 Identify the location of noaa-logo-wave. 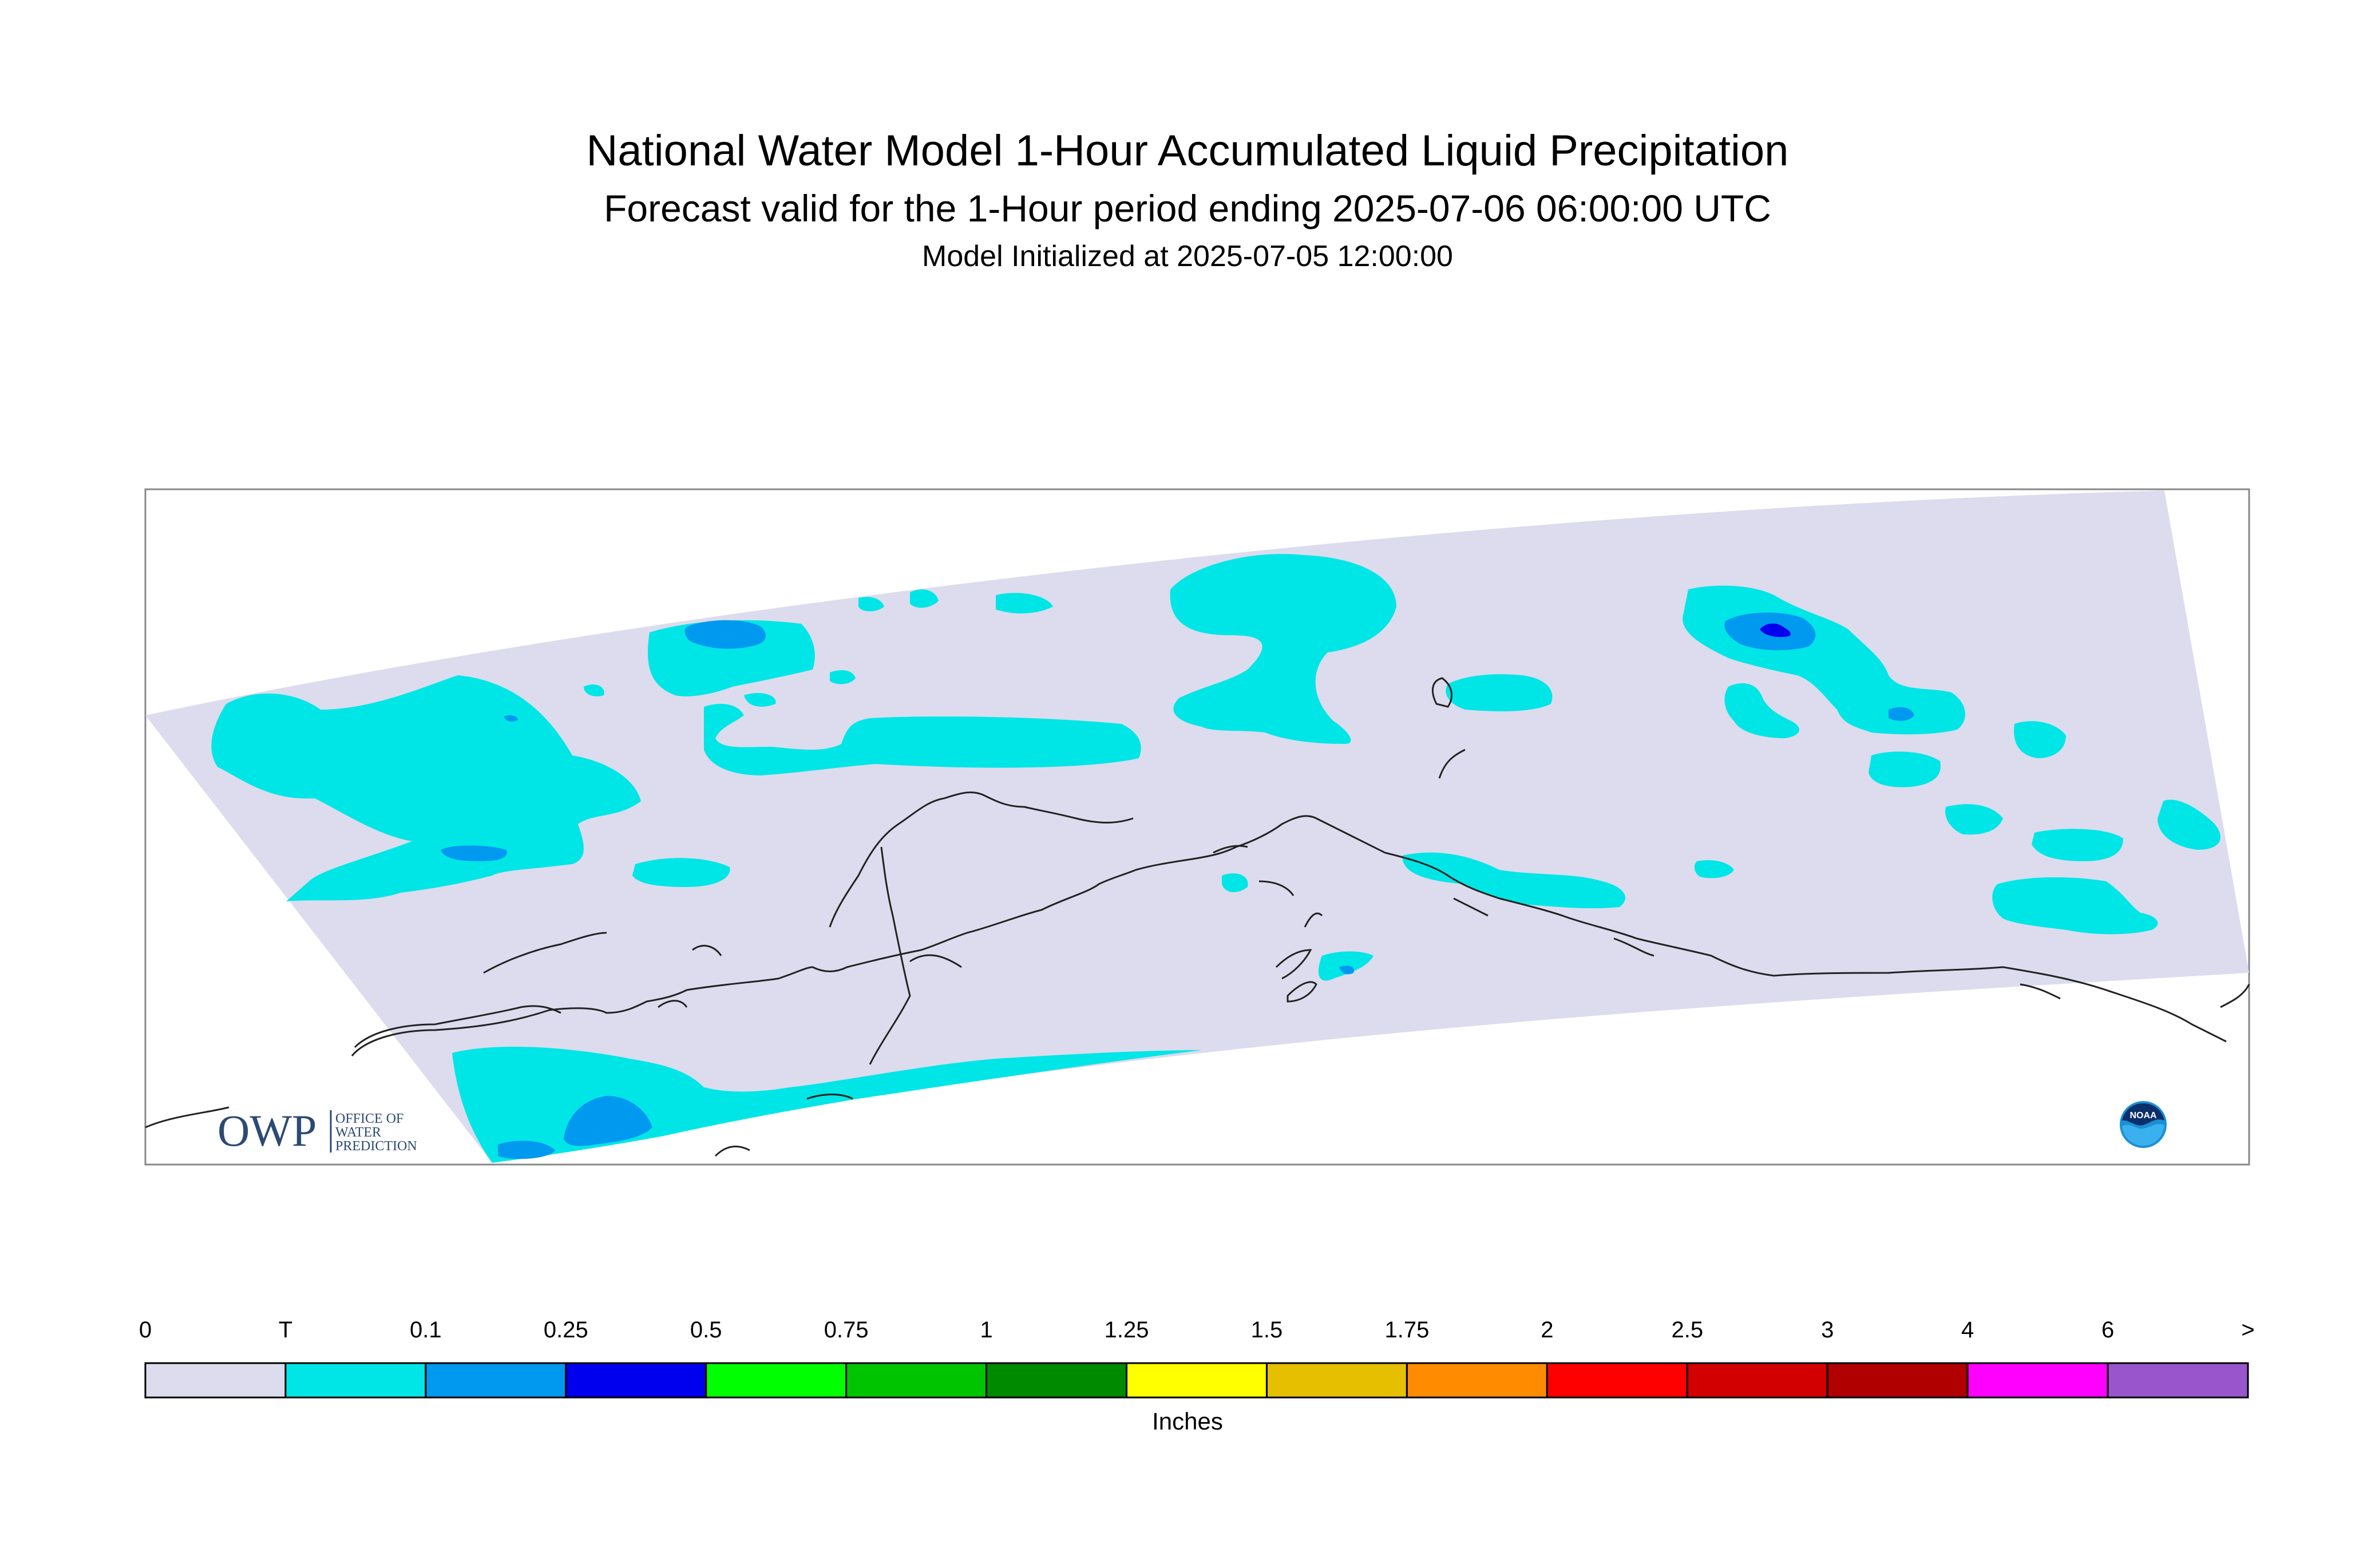
(2143, 1135).